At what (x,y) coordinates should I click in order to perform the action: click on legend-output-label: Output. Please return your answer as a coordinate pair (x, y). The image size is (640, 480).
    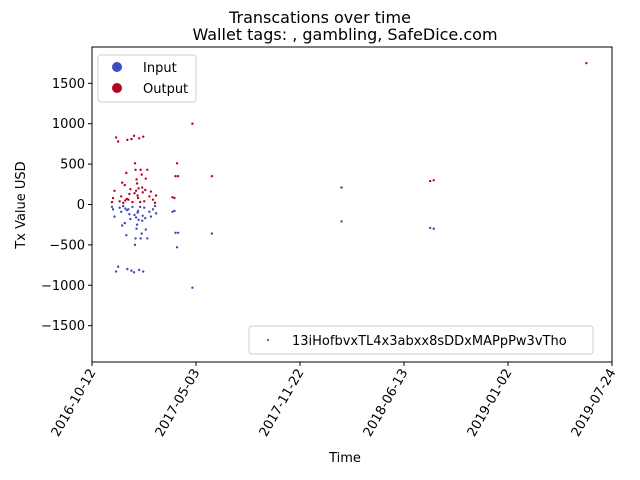
    Looking at the image, I should click on (165, 89).